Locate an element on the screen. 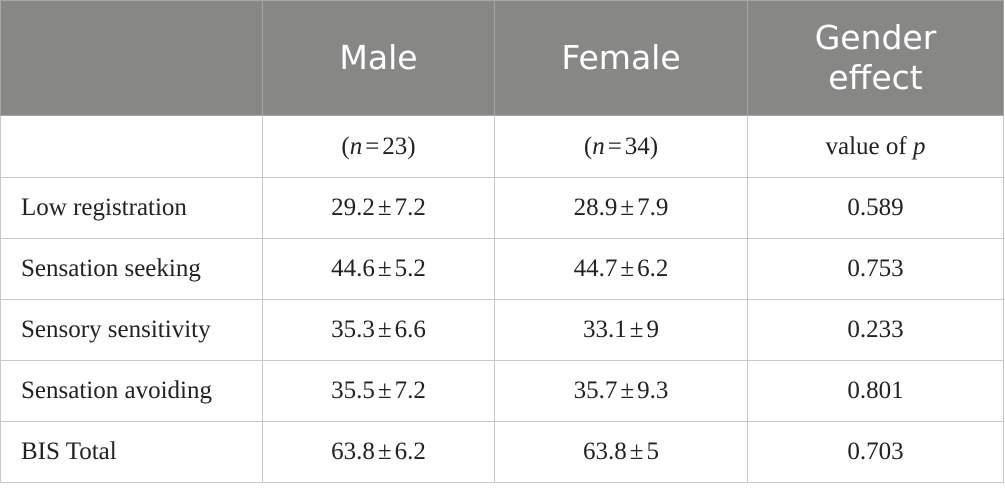  subheader-male-n: (n = 23) is located at coordinates (378, 146).